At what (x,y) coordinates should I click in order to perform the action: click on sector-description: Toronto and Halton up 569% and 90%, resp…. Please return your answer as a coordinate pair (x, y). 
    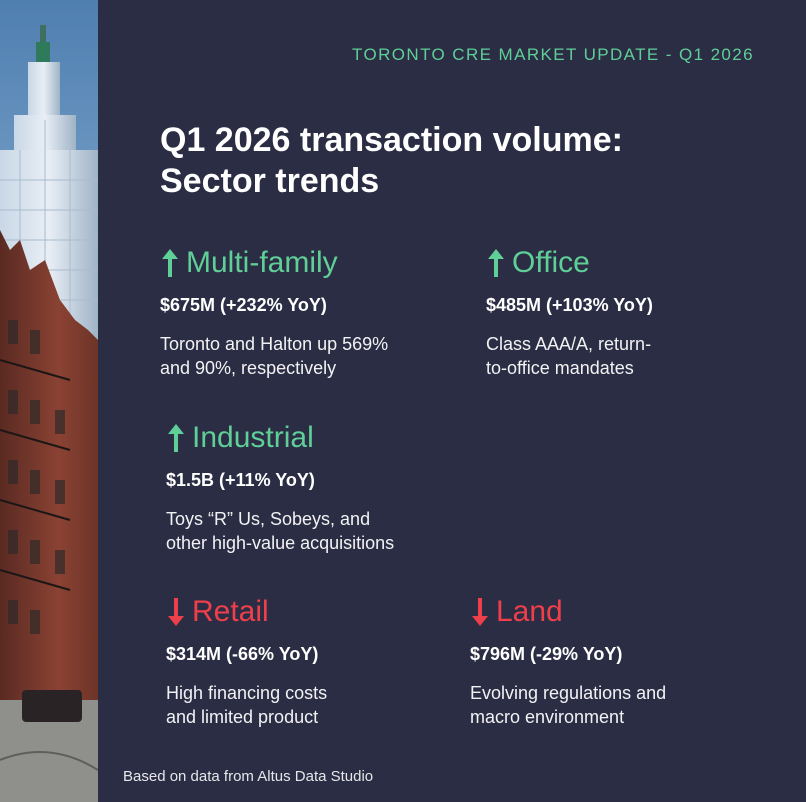
    Looking at the image, I should click on (274, 356).